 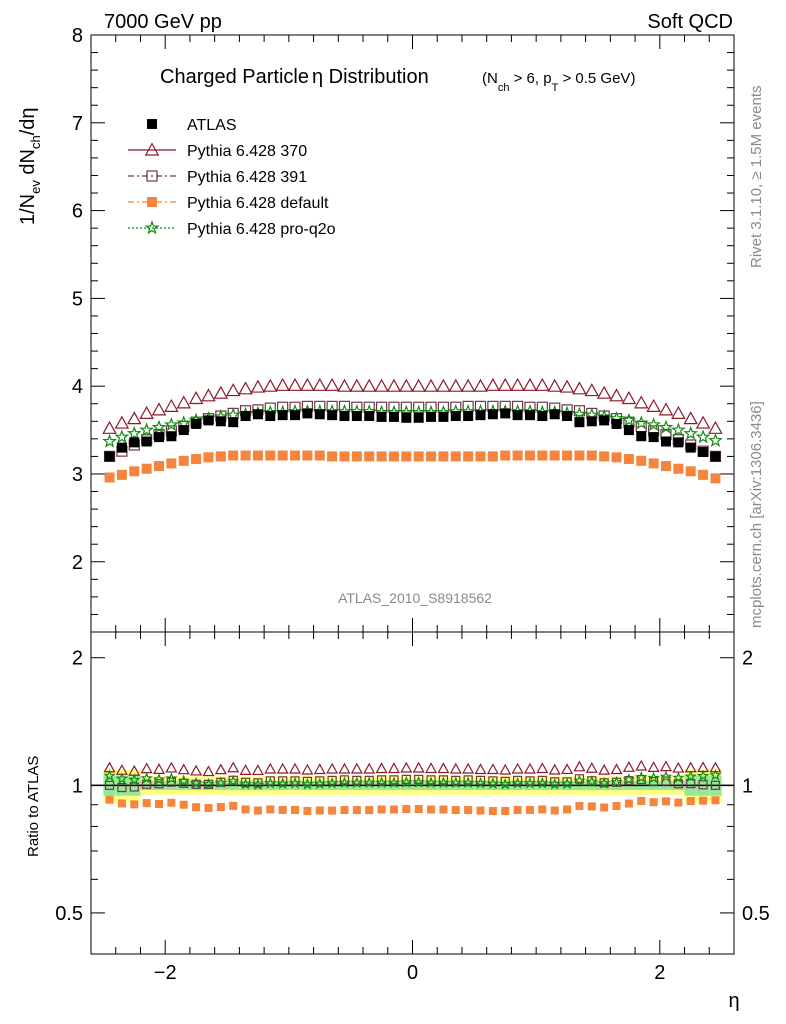 I want to click on ratio-ylabel: Ratio to ATLAS, so click(x=33, y=806).